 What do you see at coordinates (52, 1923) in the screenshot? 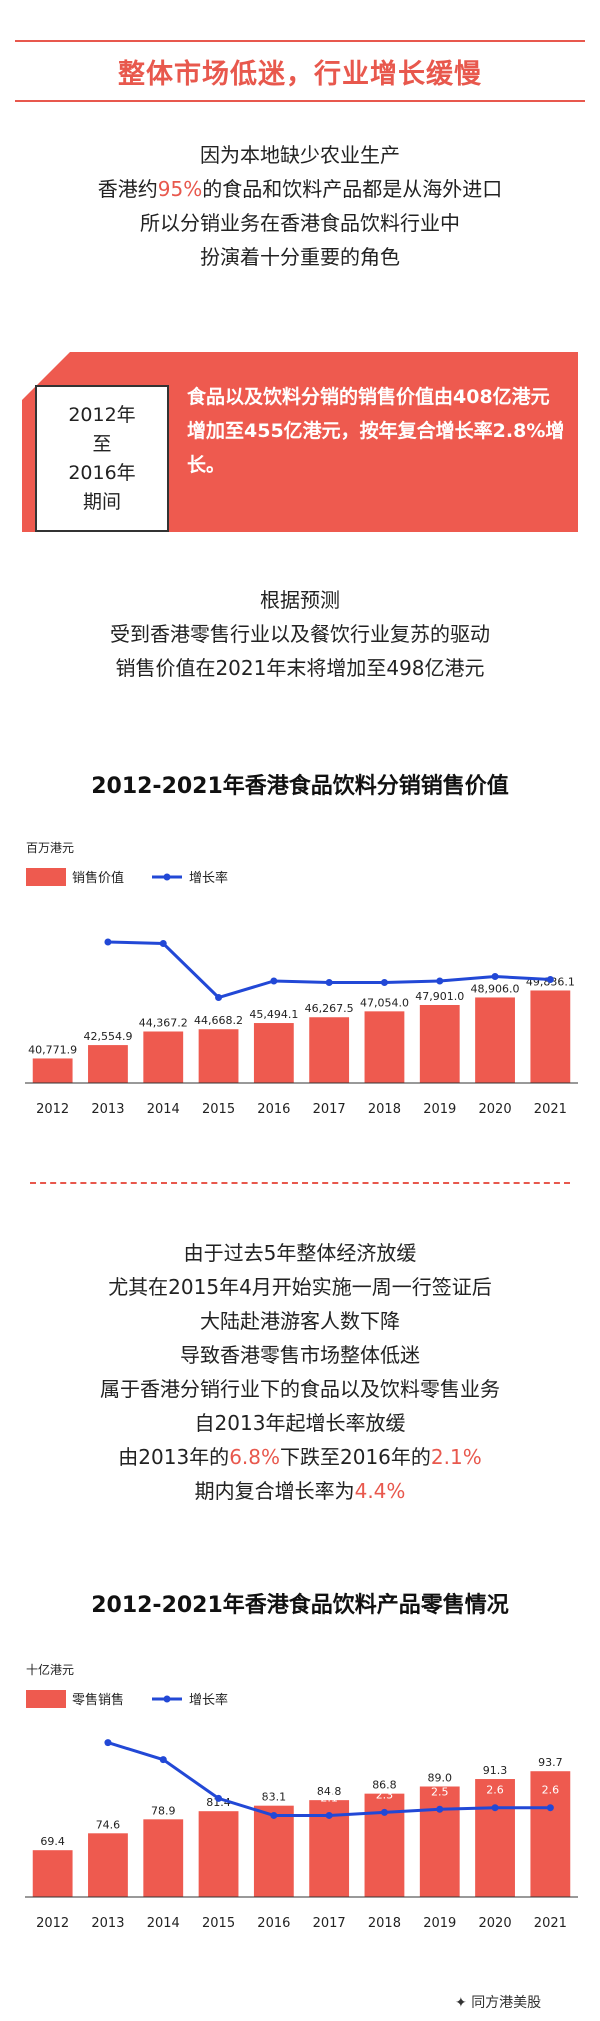
I see `x-tick-label: 2012` at bounding box center [52, 1923].